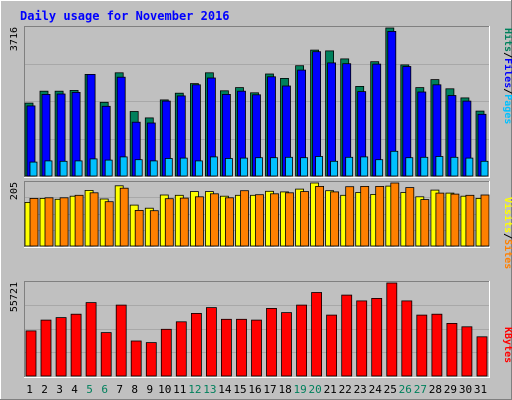 The width and height of the screenshot is (512, 400). What do you see at coordinates (44, 389) in the screenshot?
I see `x-tick-label-day-2: 2` at bounding box center [44, 389].